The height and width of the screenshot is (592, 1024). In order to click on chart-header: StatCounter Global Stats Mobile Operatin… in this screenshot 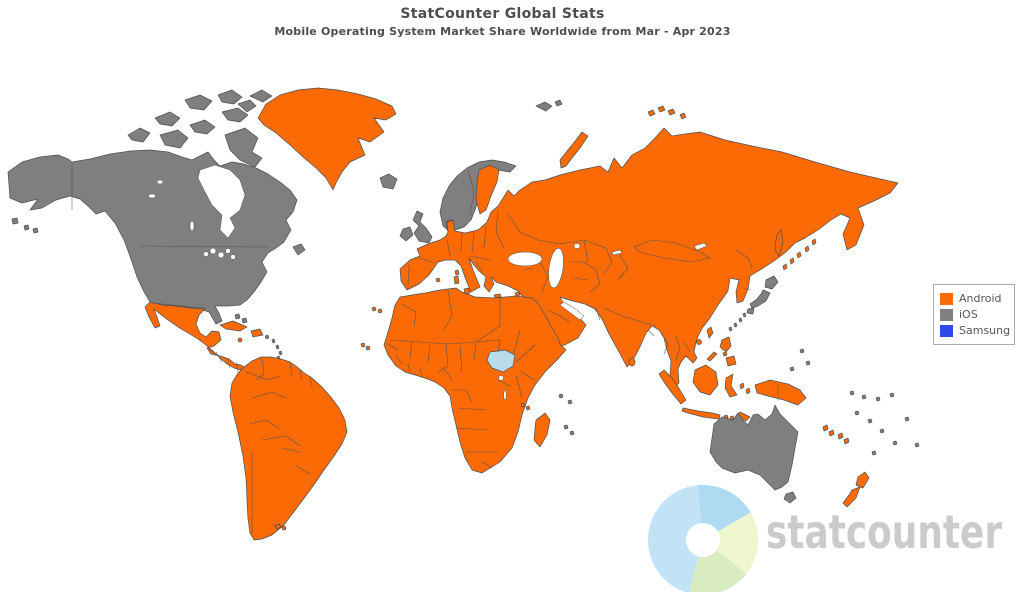, I will do `click(502, 22)`.